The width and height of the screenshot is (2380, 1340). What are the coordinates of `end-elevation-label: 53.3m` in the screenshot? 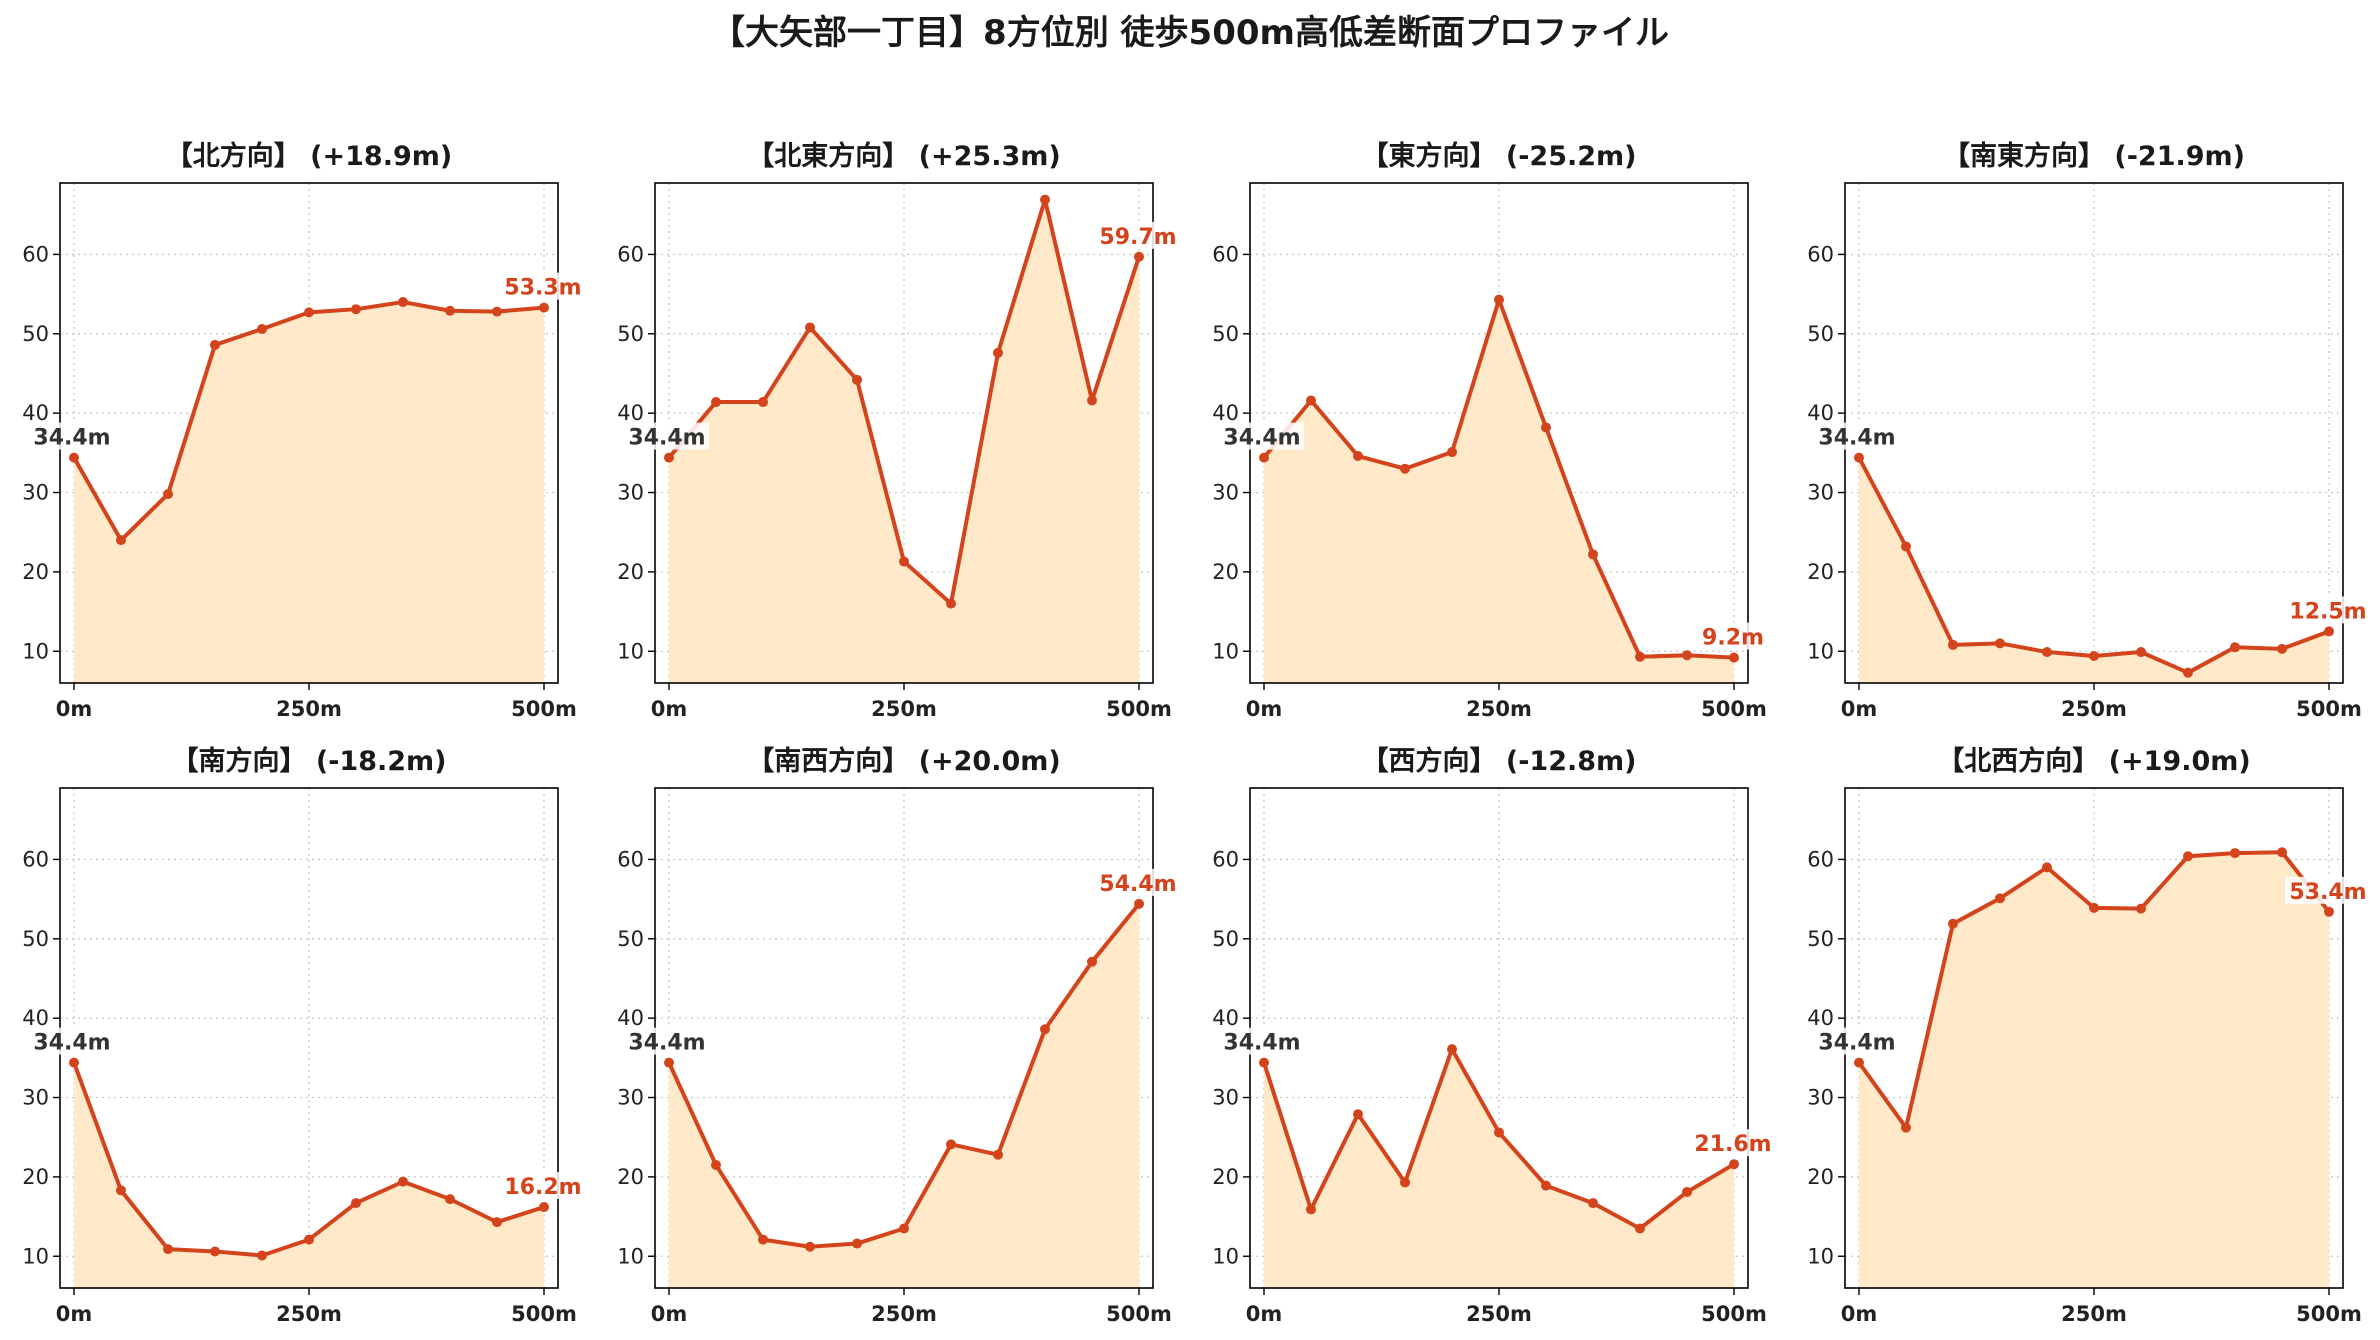 It's located at (542, 288).